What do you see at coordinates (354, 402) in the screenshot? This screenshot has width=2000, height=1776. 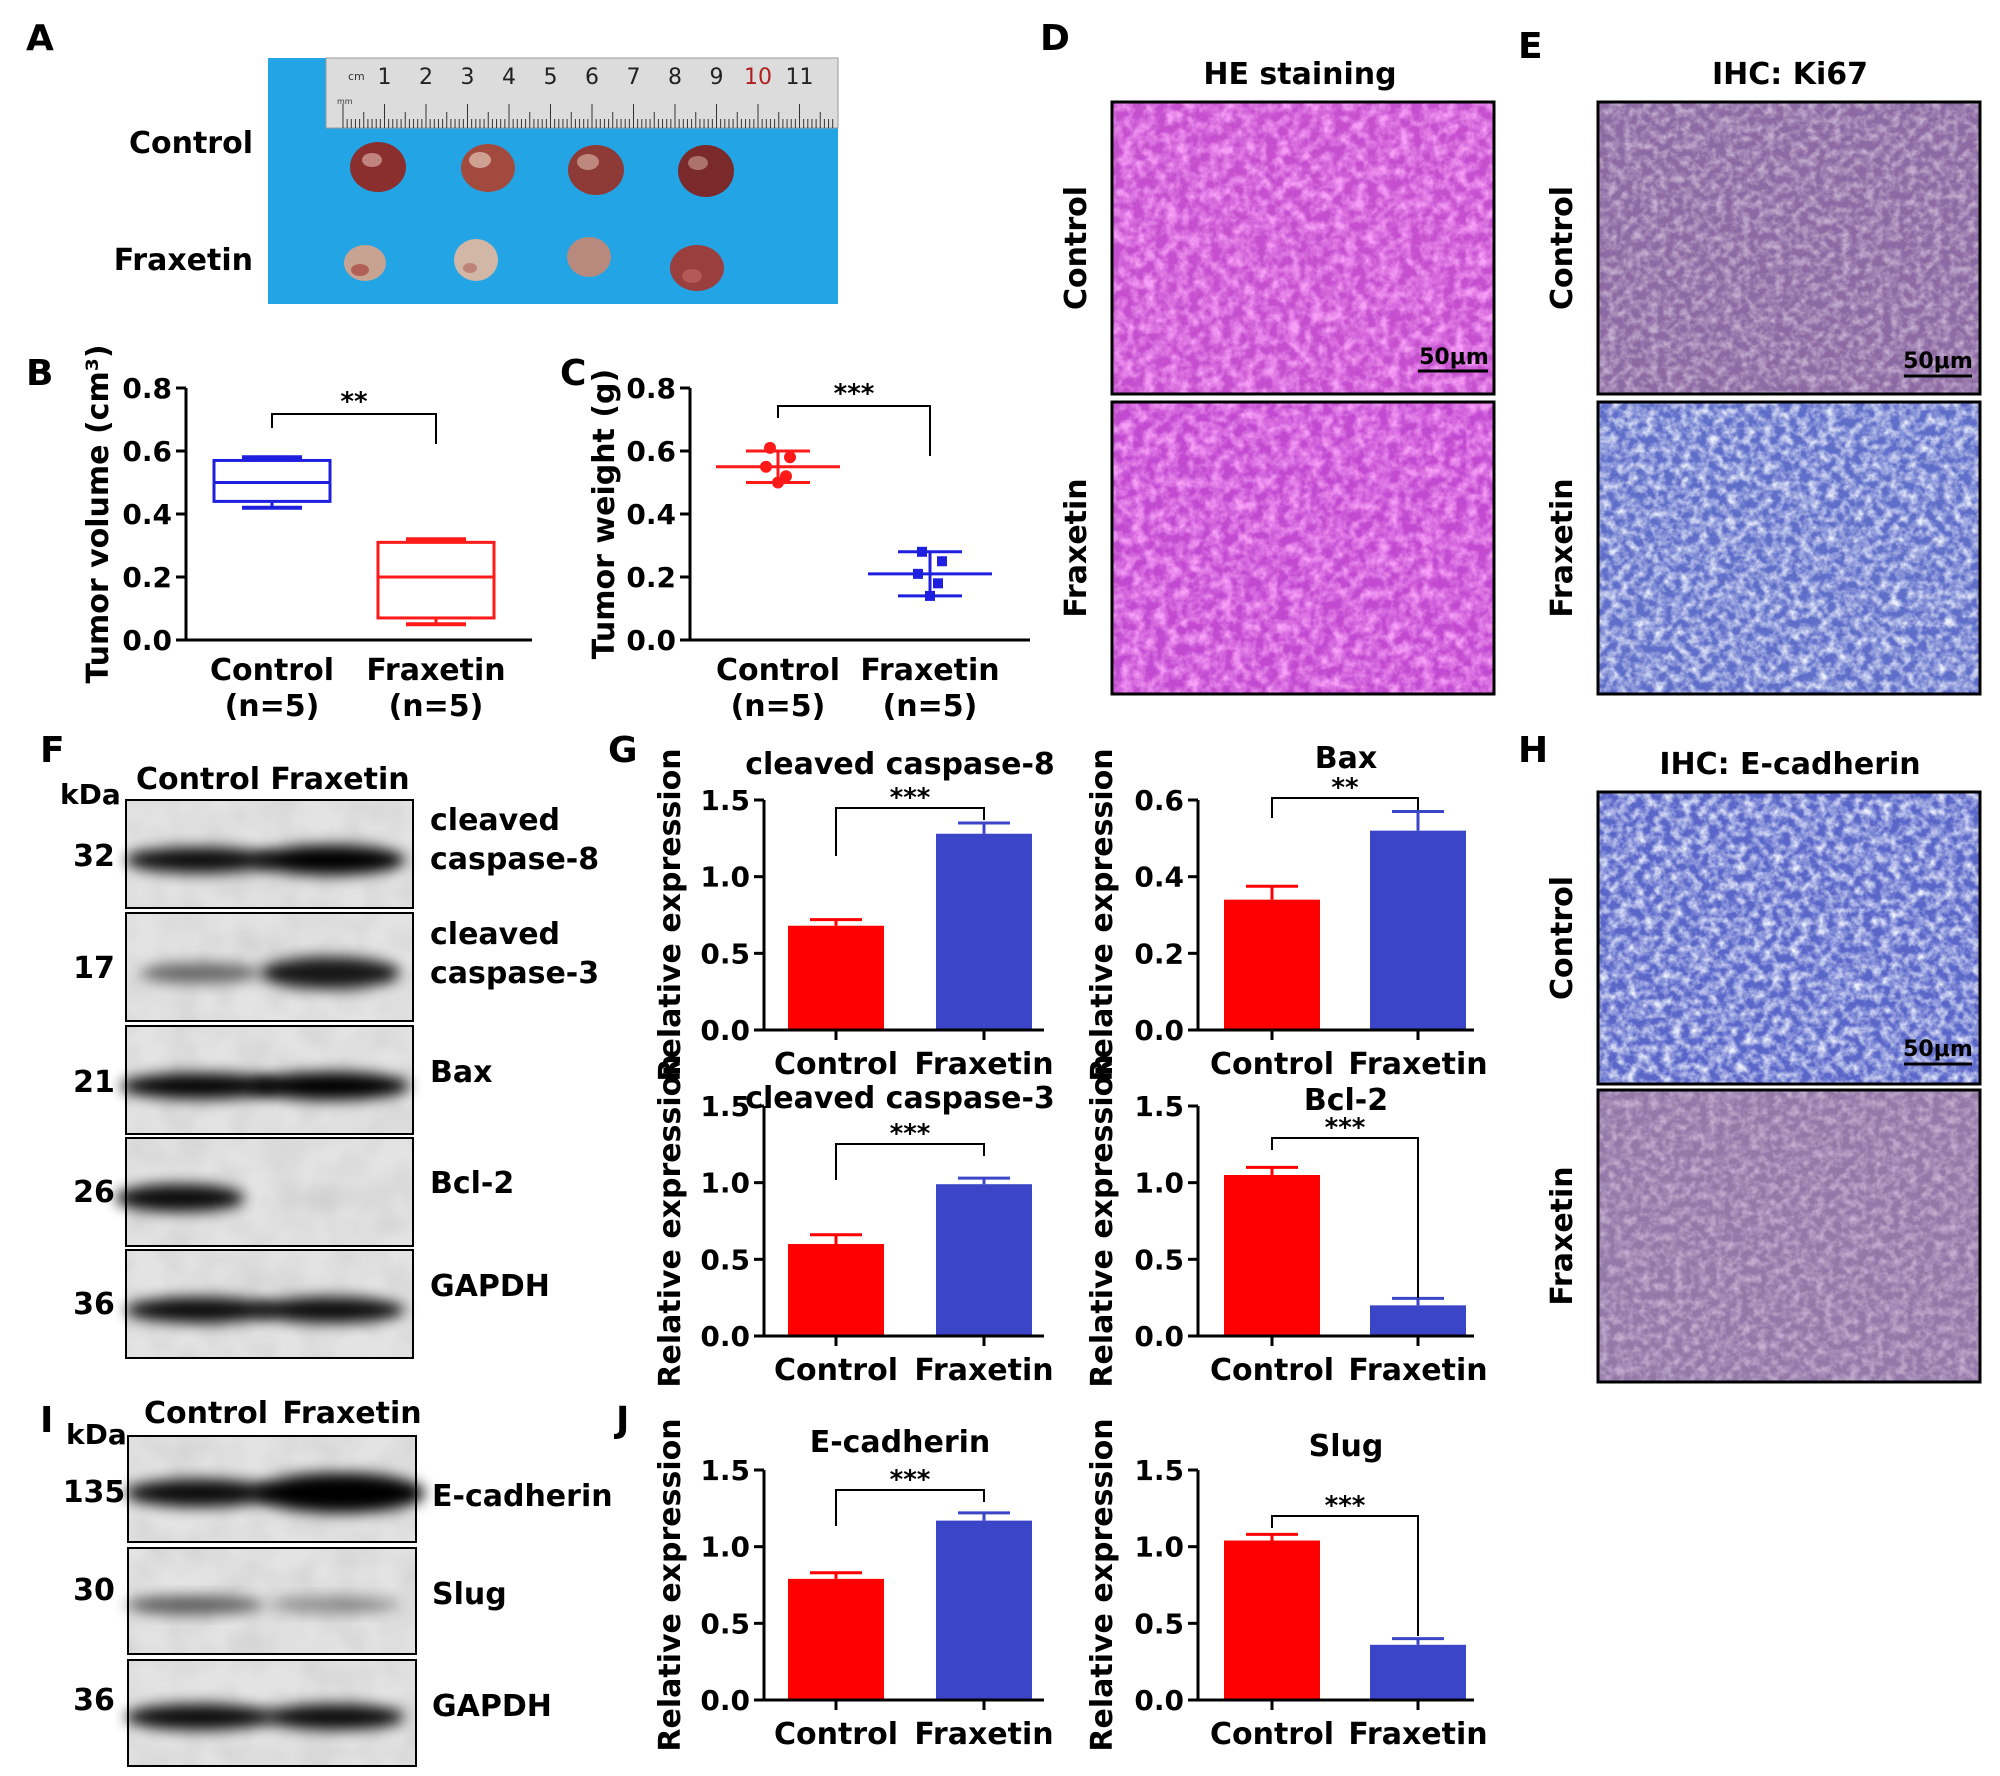 I see `significance-marker: **` at bounding box center [354, 402].